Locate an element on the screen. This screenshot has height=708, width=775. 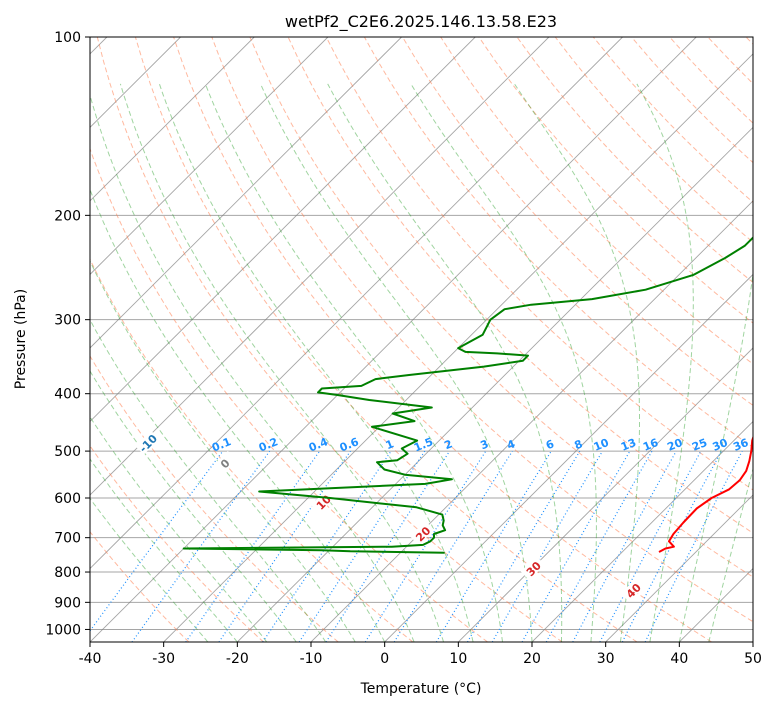
y-tick-label: 1000 is located at coordinates (63, 630).